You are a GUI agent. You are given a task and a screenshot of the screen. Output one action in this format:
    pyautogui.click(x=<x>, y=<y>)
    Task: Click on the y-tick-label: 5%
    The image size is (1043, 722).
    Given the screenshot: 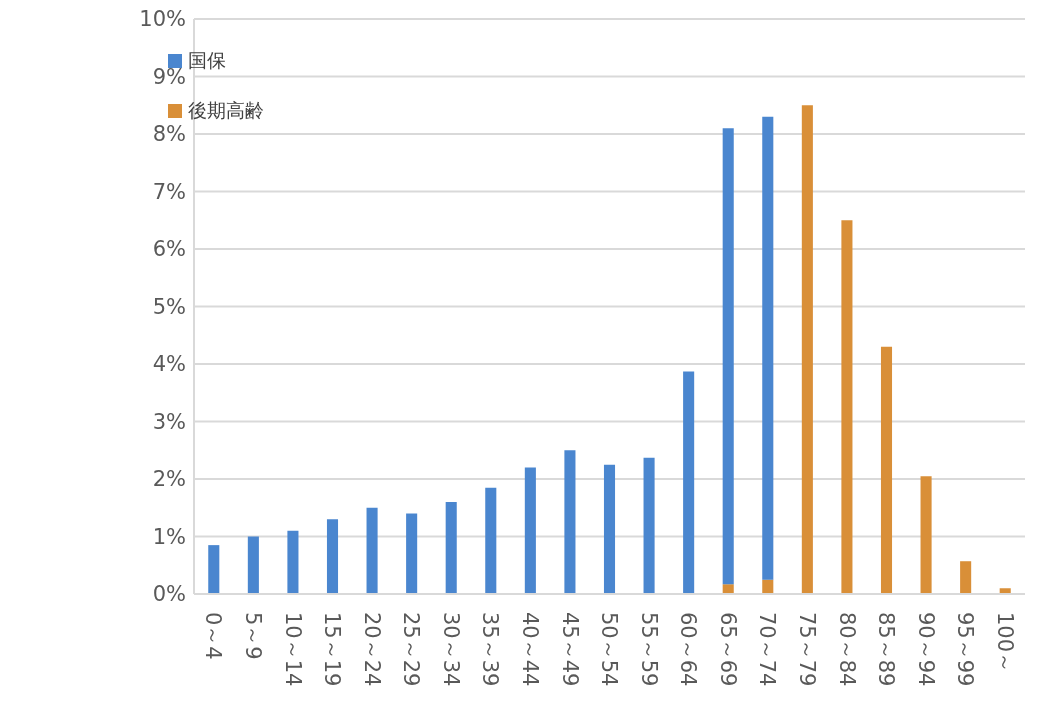 What is the action you would take?
    pyautogui.click(x=169, y=306)
    